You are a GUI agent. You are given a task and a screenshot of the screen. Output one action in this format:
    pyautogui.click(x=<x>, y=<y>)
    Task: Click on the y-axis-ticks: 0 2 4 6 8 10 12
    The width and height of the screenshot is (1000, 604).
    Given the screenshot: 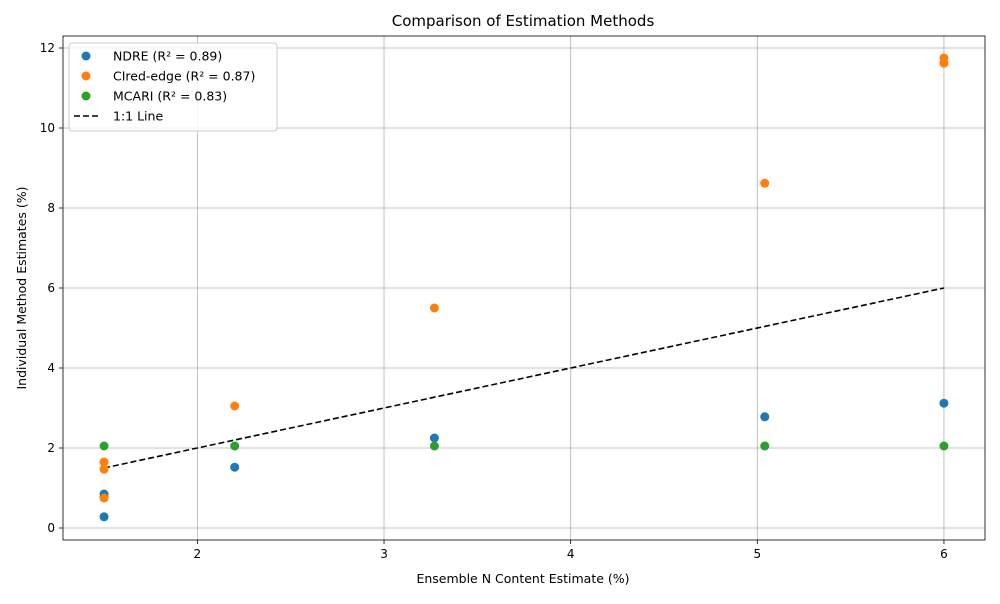 What is the action you would take?
    pyautogui.click(x=51, y=288)
    